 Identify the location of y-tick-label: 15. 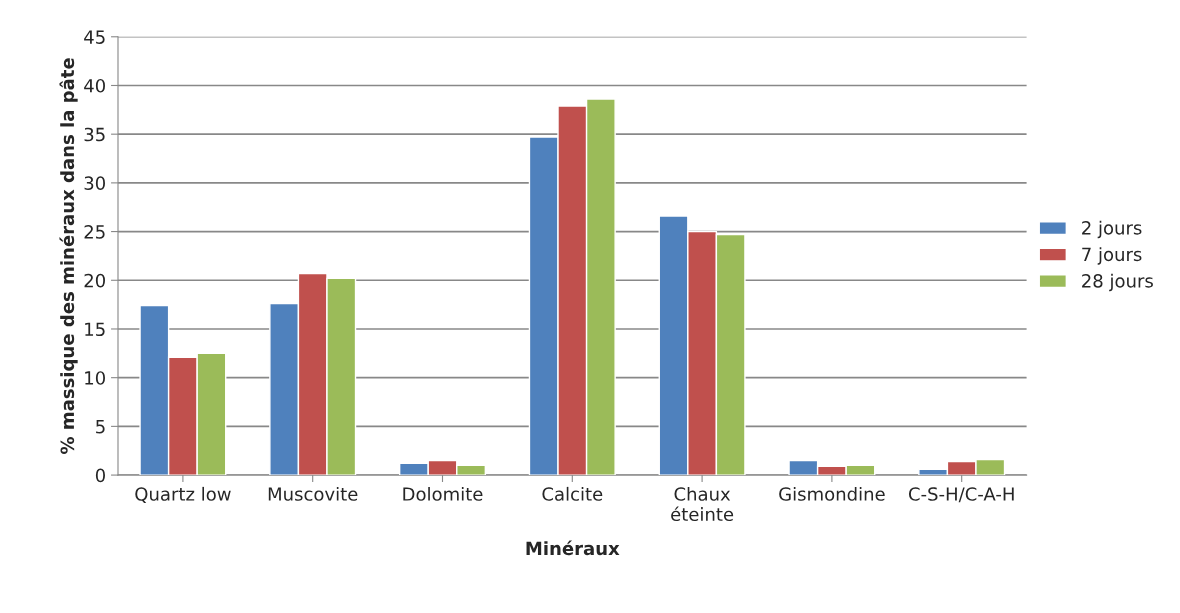
(95, 329).